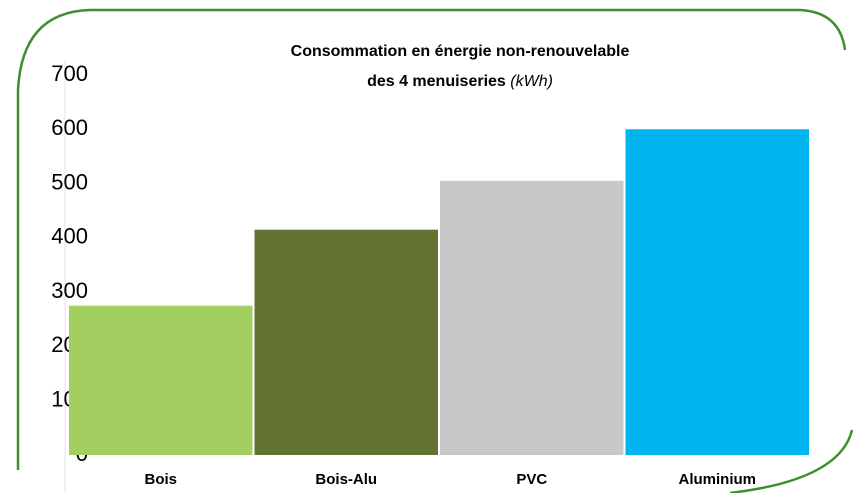 The width and height of the screenshot is (854, 493). Describe the element at coordinates (69, 236) in the screenshot. I see `y-tick-label: 400` at that location.